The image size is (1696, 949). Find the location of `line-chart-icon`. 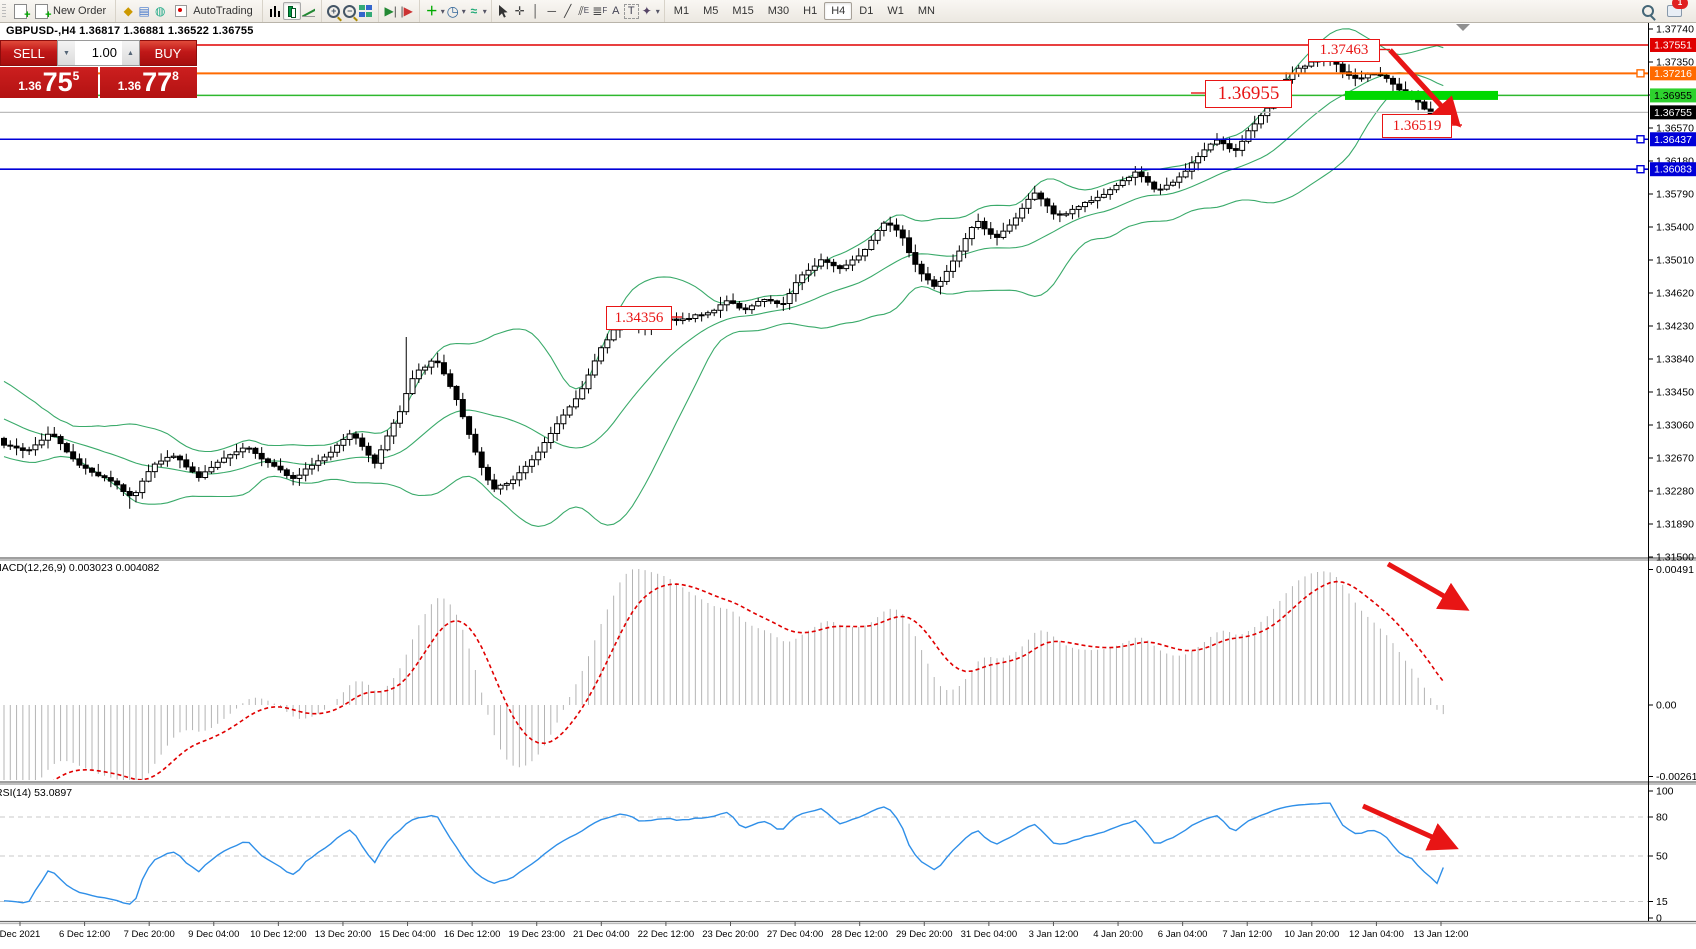

line-chart-icon is located at coordinates (309, 11).